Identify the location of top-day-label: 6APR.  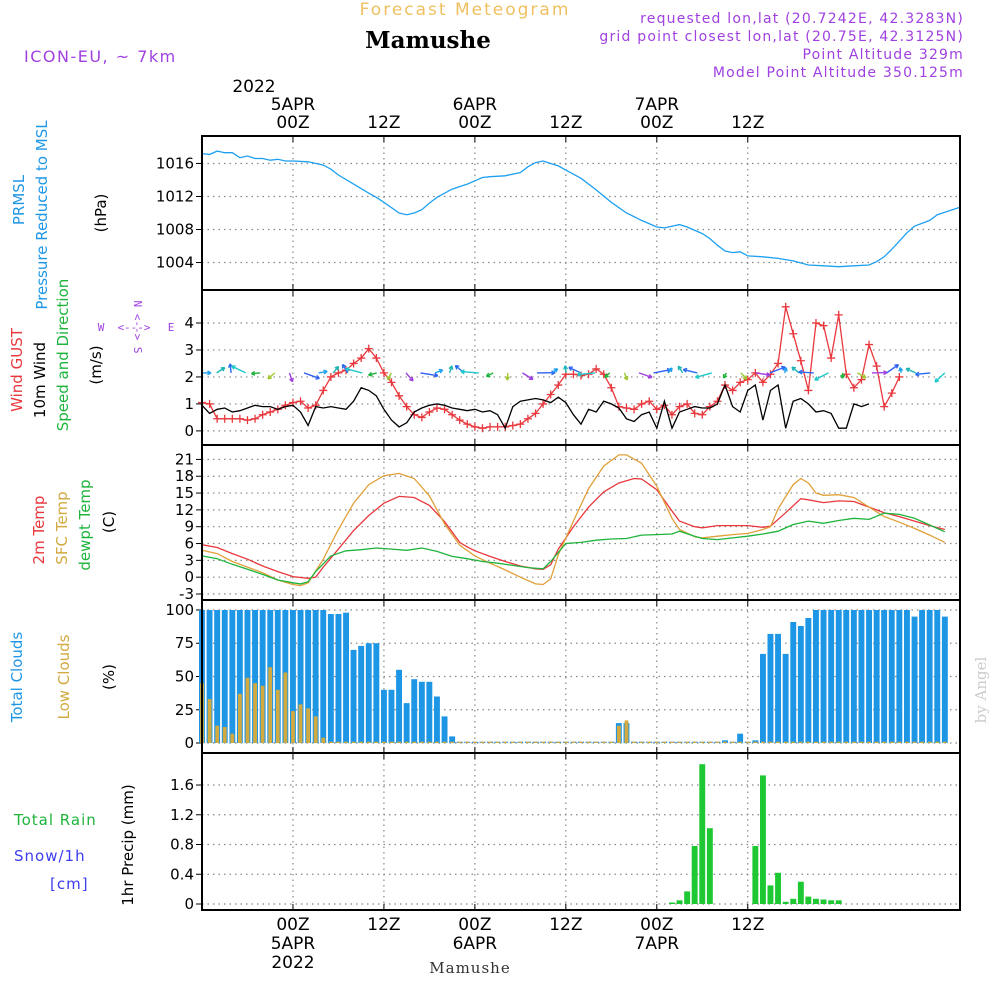
(475, 105).